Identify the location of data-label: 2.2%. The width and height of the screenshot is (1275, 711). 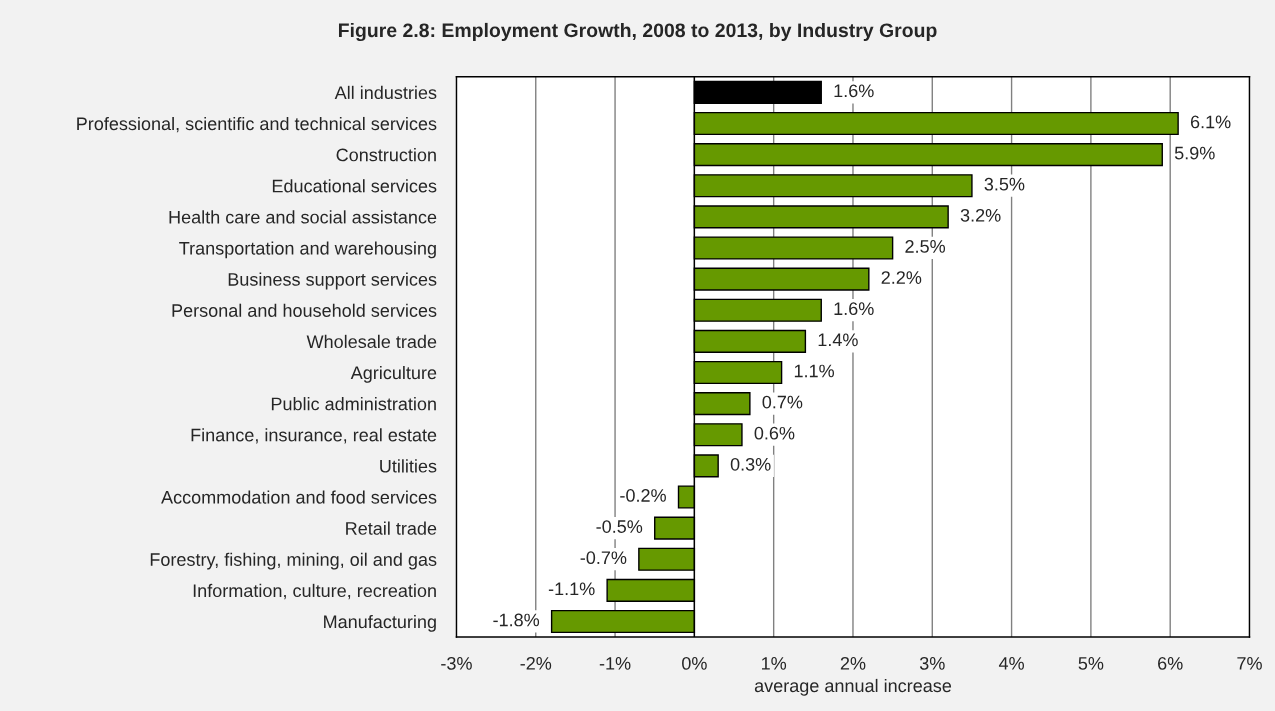
(901, 277).